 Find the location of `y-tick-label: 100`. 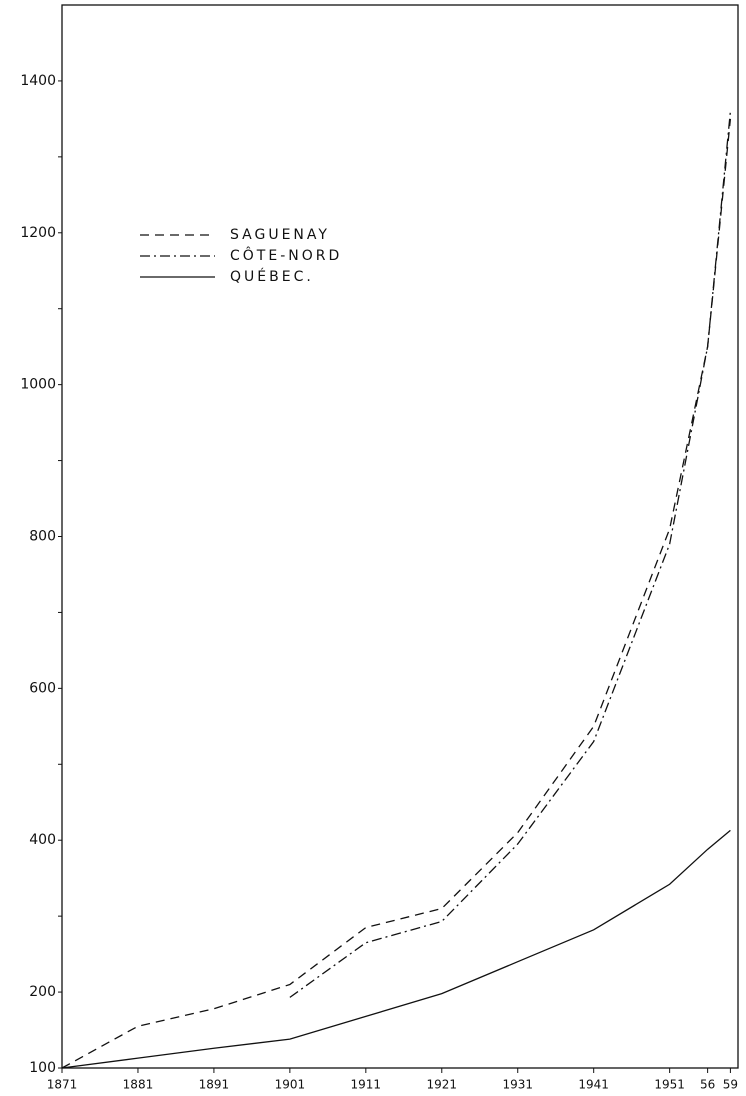

y-tick-label: 100 is located at coordinates (42, 1068).